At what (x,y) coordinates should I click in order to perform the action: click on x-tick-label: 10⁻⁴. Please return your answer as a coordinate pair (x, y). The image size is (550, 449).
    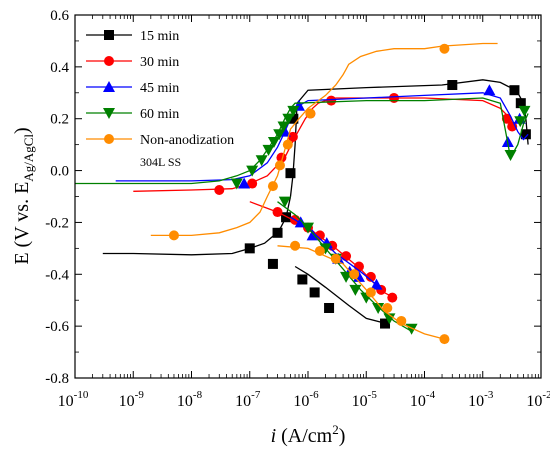
    Looking at the image, I should click on (423, 399).